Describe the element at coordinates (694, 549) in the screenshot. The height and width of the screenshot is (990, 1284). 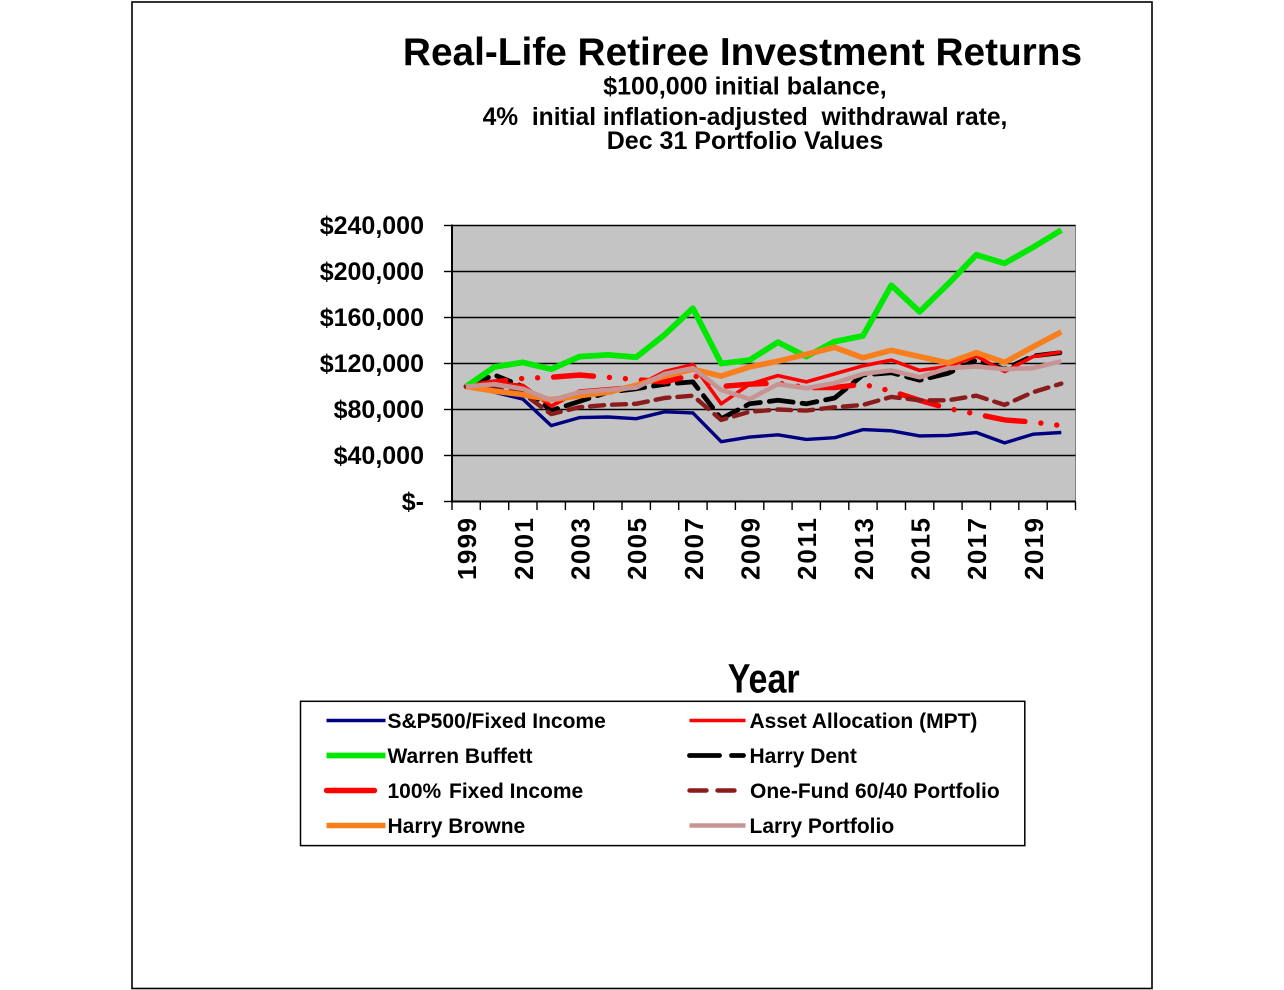
I see `svg-text: 2007` at that location.